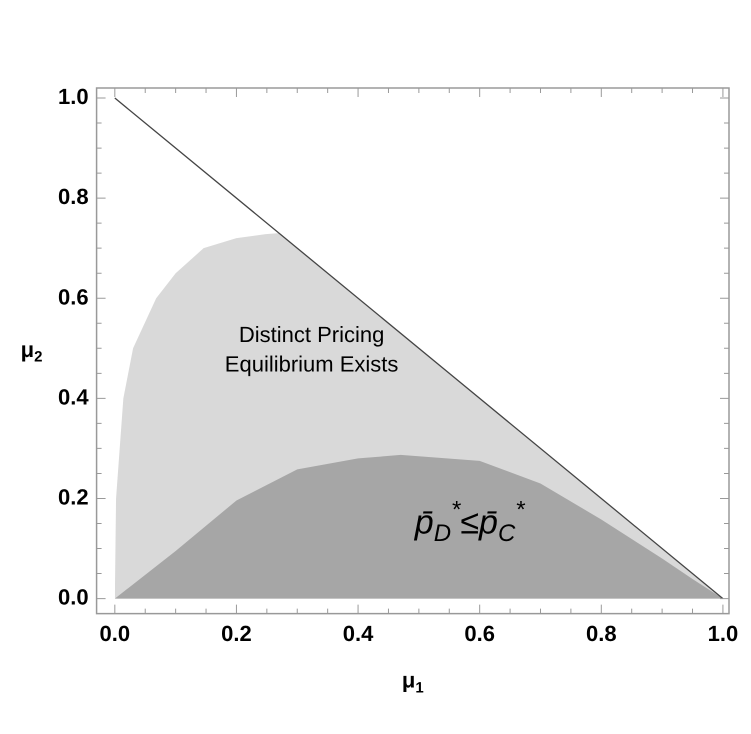 This screenshot has width=751, height=734. I want to click on x-tick-label: 0.6, so click(479, 633).